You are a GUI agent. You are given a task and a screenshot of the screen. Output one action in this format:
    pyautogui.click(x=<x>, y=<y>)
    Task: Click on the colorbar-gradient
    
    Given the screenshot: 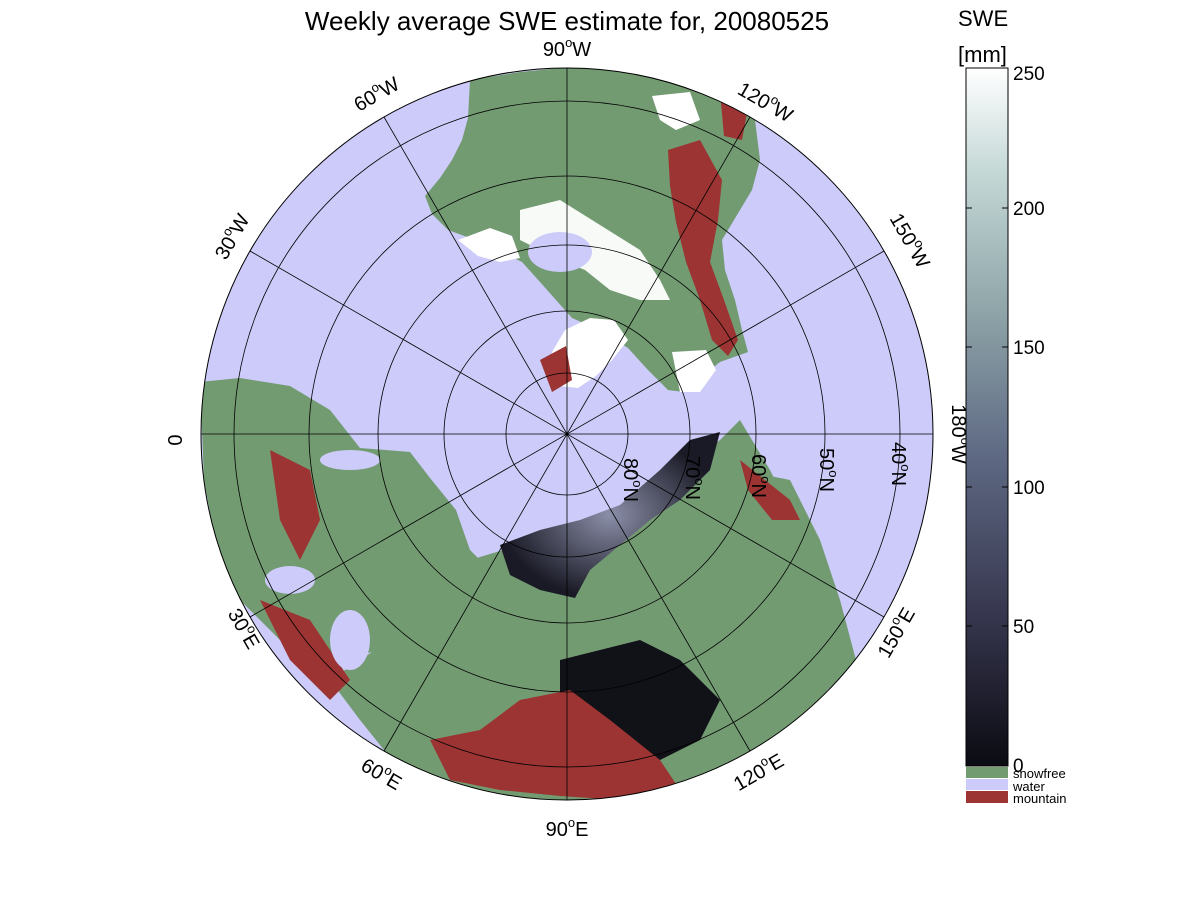 What is the action you would take?
    pyautogui.click(x=987, y=417)
    